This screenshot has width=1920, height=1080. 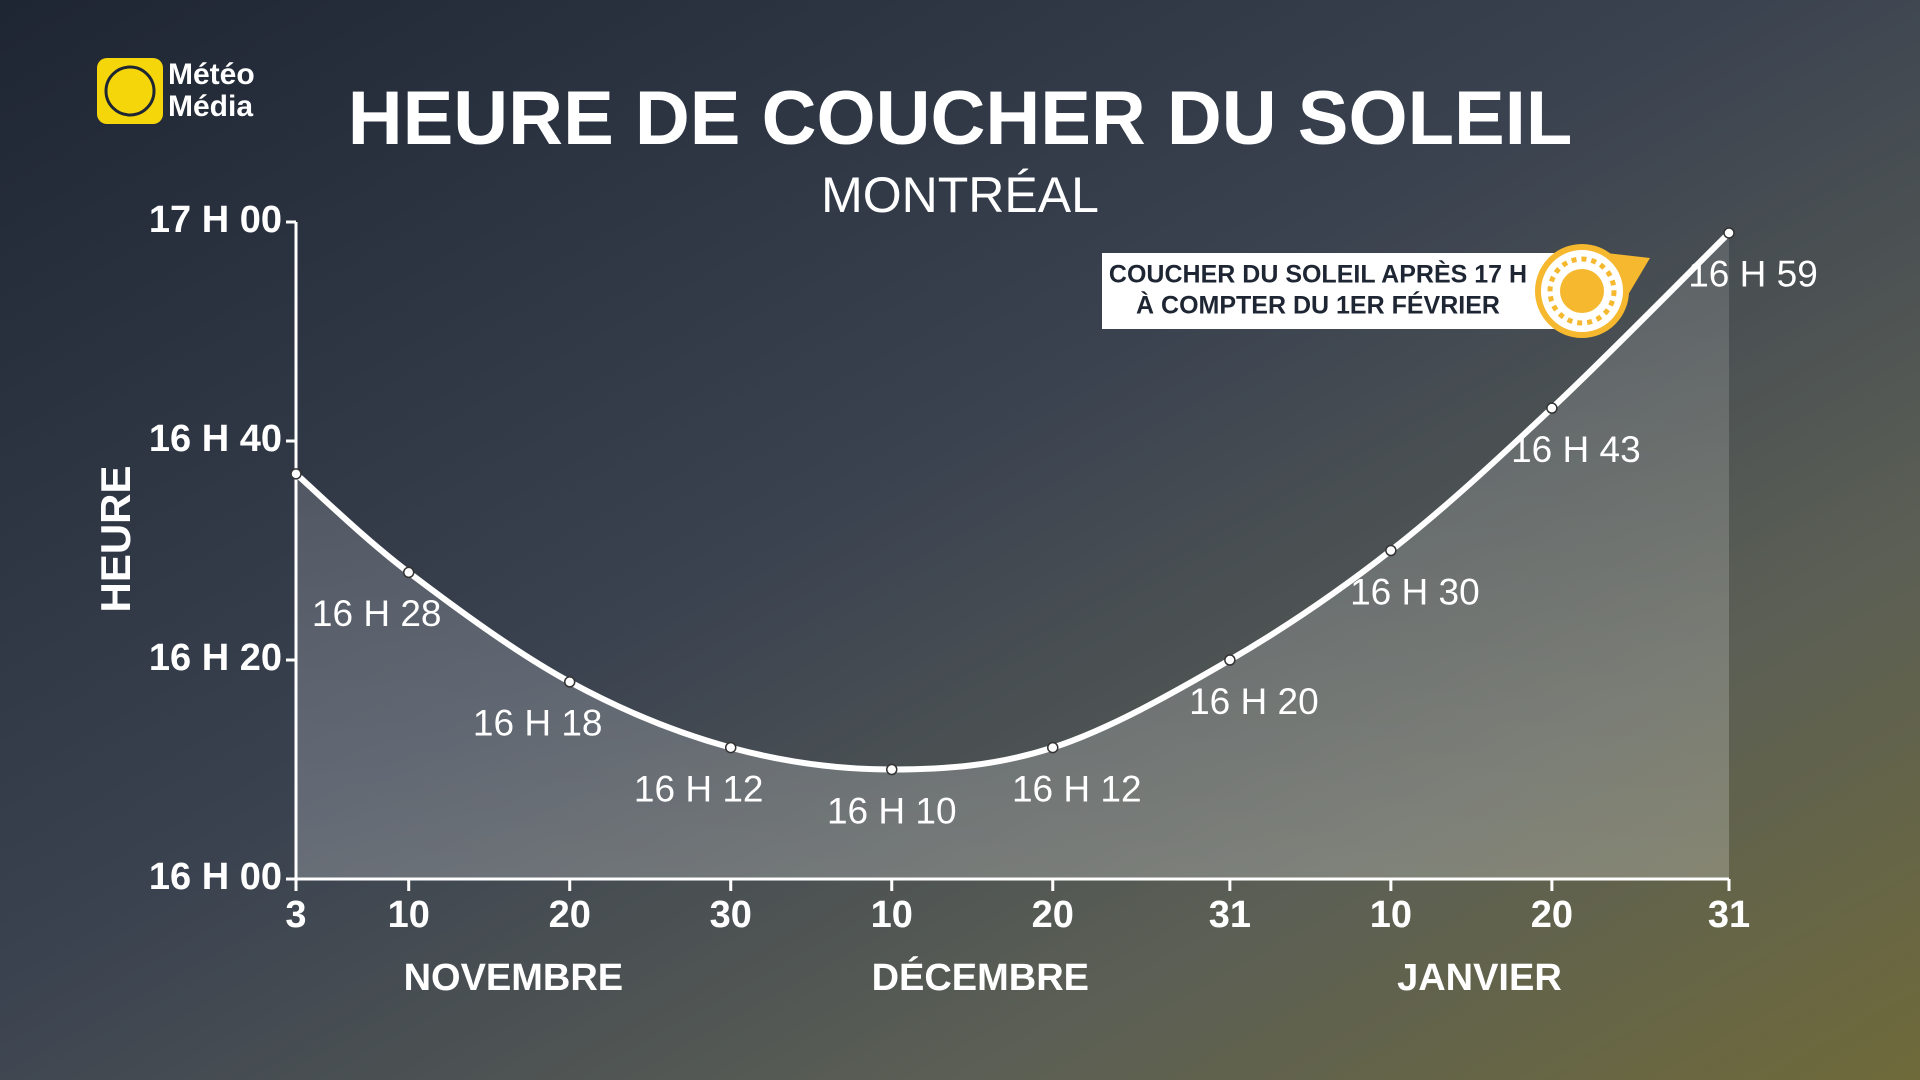 I want to click on value-label: 16 H 59, so click(x=1753, y=274).